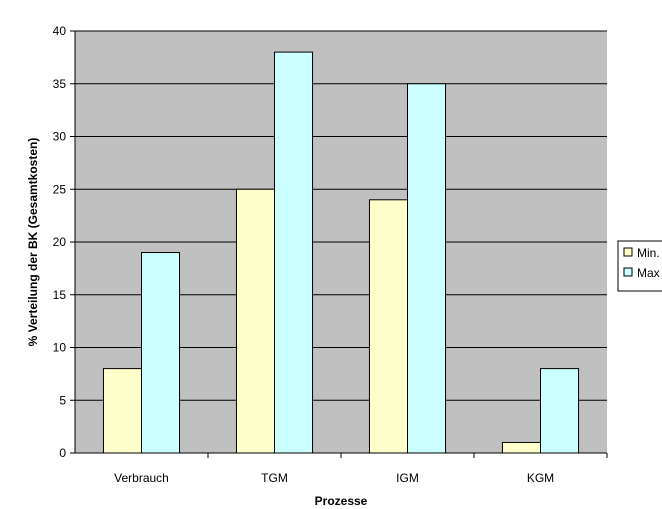 Image resolution: width=662 pixels, height=509 pixels. Describe the element at coordinates (294, 252) in the screenshot. I see `bar-tgm-max` at that location.